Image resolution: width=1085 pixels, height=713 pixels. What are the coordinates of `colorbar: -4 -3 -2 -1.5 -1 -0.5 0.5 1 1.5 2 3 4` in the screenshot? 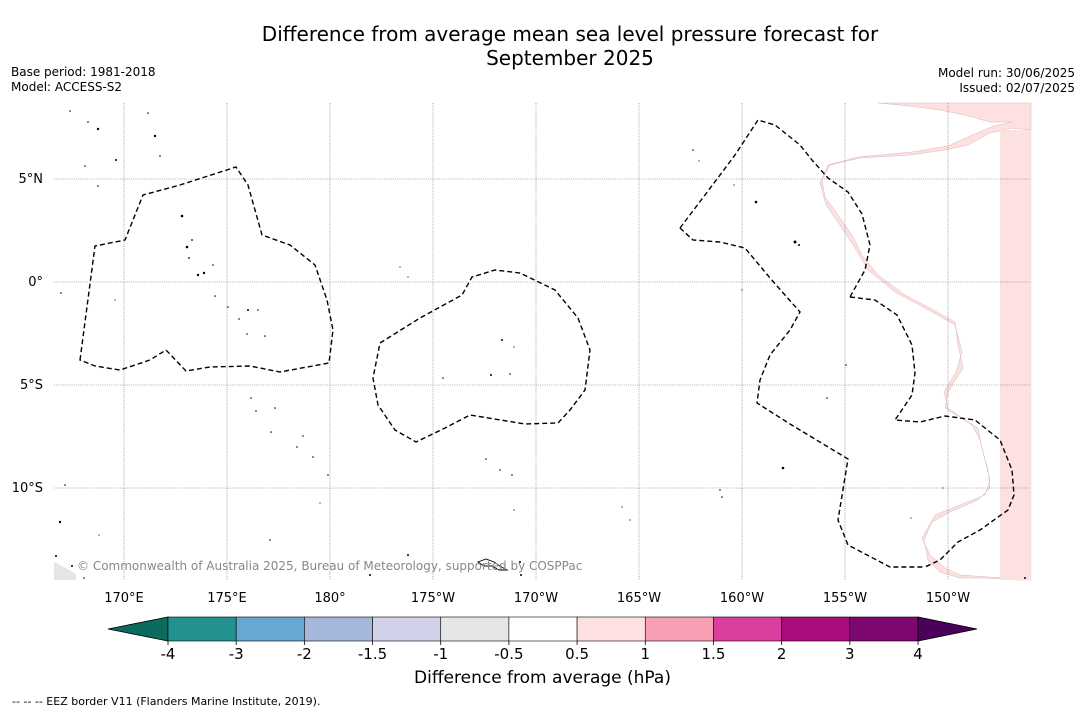 It's located at (542, 639).